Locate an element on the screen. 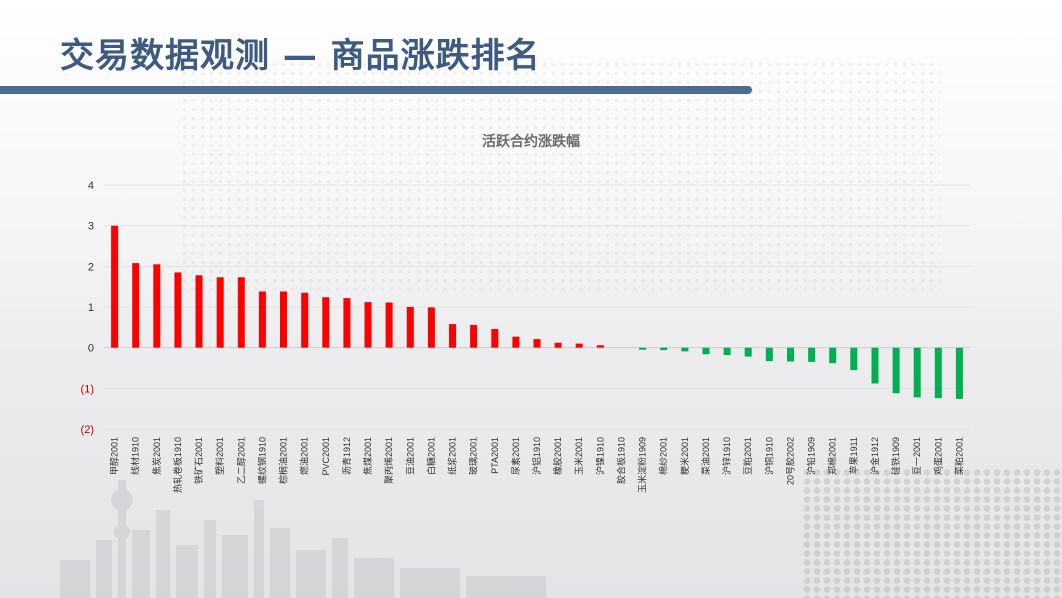 Image resolution: width=1062 pixels, height=598 pixels. x-tick-label: 沪锌1910 is located at coordinates (726, 456).